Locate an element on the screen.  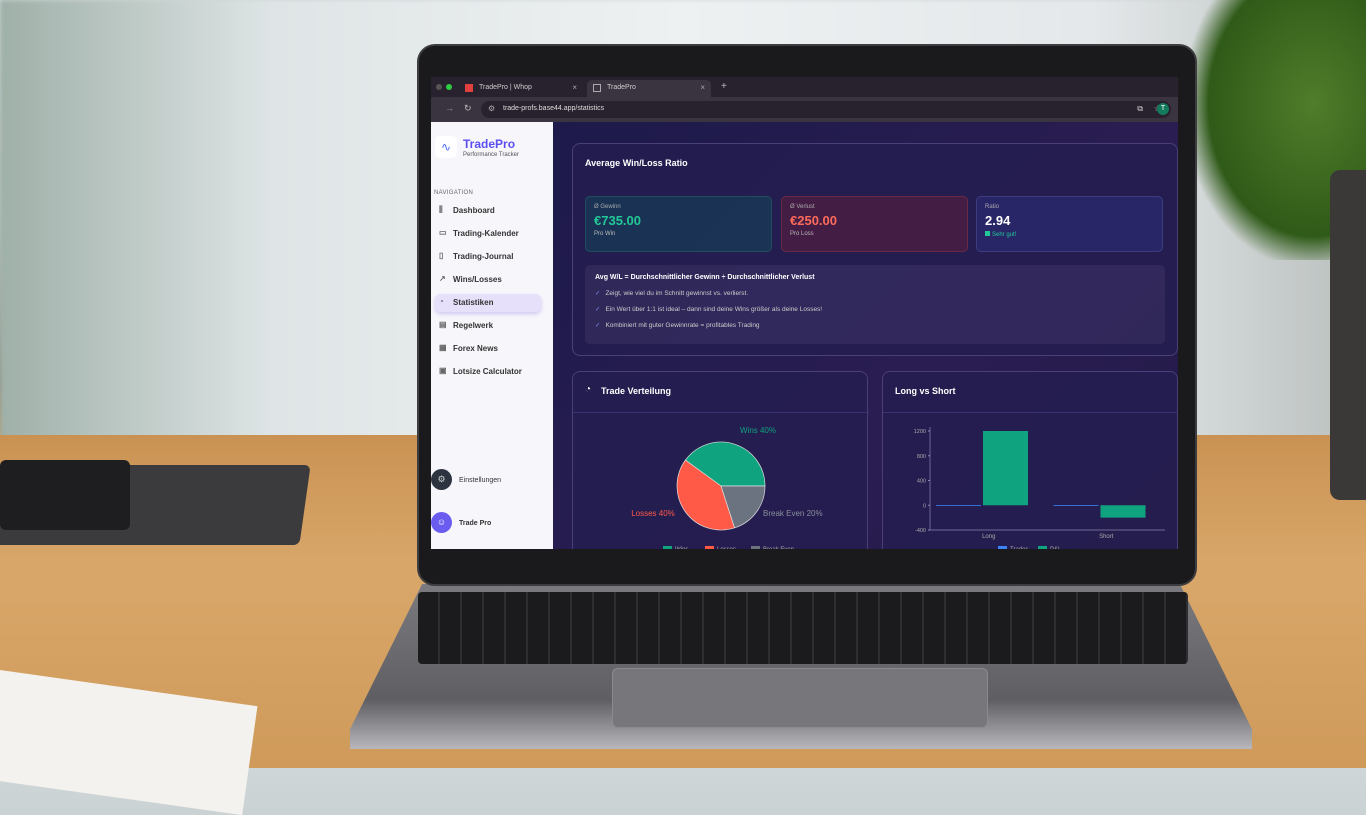
site-info-icon: ⚙ is located at coordinates (492, 108).